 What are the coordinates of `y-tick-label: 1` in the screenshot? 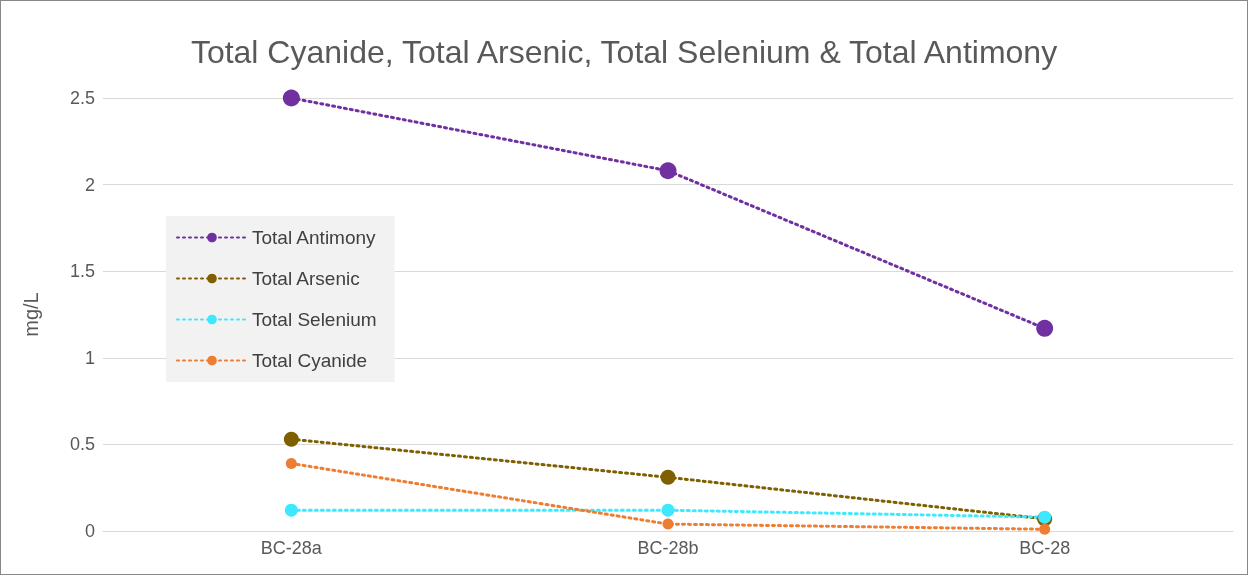 It's located at (89, 357).